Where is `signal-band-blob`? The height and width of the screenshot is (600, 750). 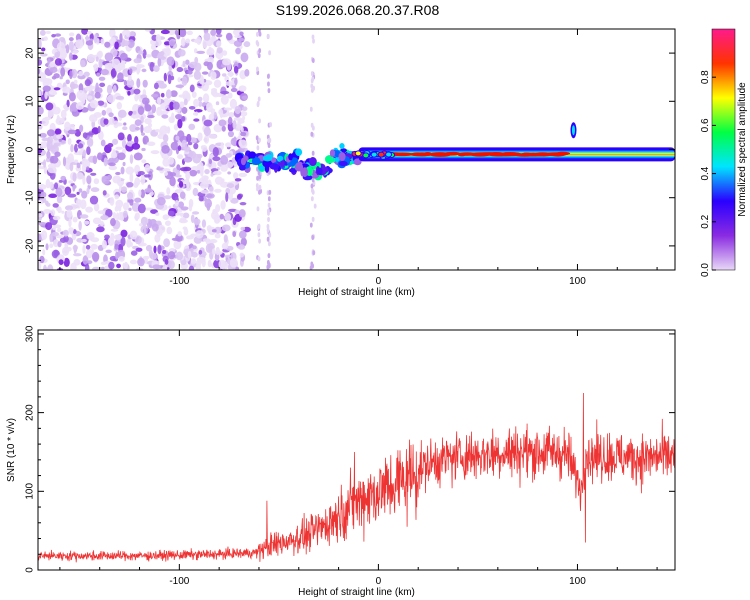
signal-band-blob is located at coordinates (358, 153).